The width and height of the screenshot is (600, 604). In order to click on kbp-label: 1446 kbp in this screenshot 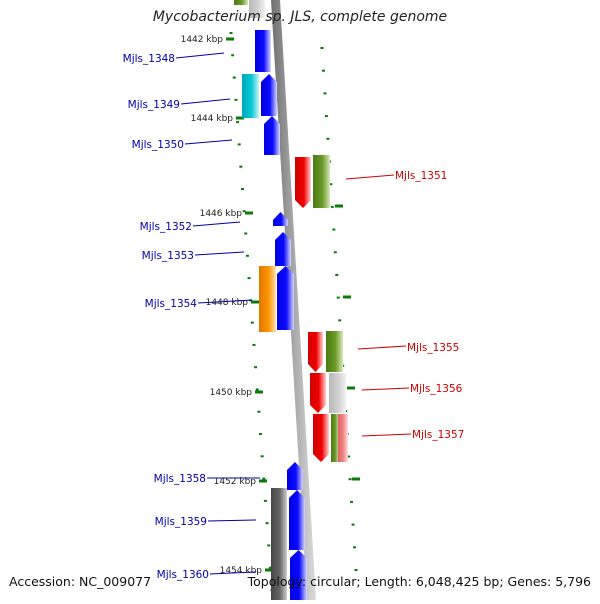, I will do `click(221, 214)`.